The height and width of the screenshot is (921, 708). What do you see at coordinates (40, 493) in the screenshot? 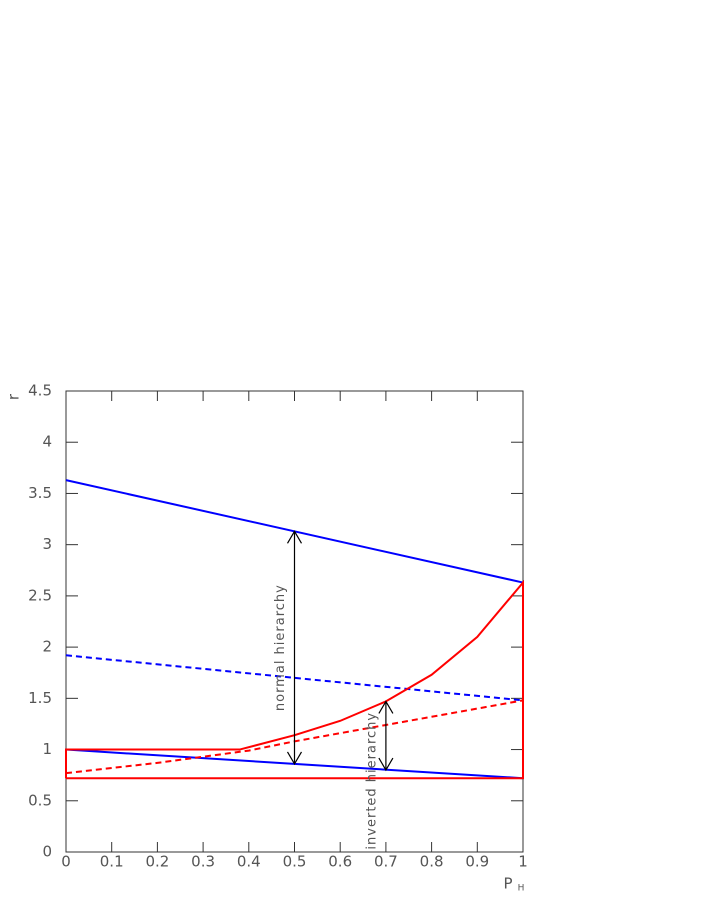
I see `y-tick-label: 3.5` at bounding box center [40, 493].